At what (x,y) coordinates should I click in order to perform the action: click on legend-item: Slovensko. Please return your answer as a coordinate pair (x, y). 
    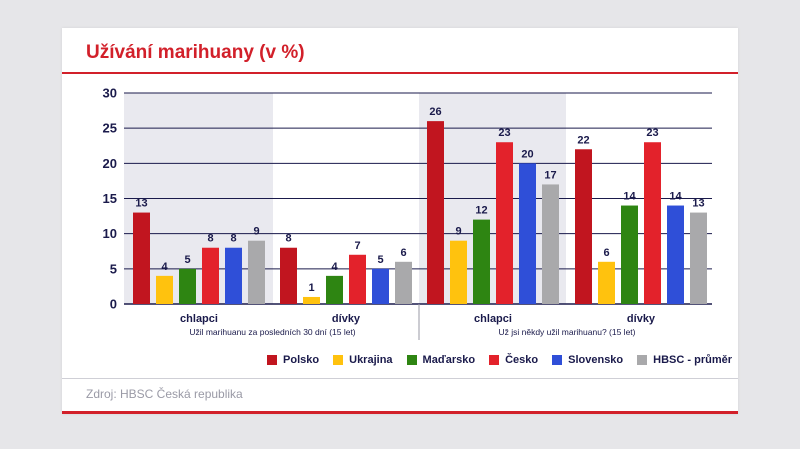
    Looking at the image, I should click on (587, 360).